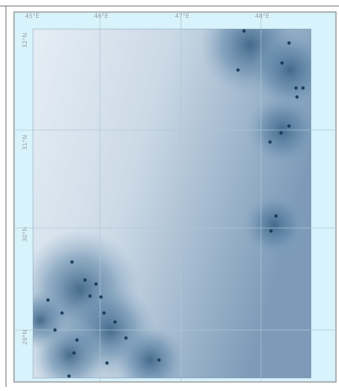  I want to click on tick-label-left: 31°N, so click(25, 142).